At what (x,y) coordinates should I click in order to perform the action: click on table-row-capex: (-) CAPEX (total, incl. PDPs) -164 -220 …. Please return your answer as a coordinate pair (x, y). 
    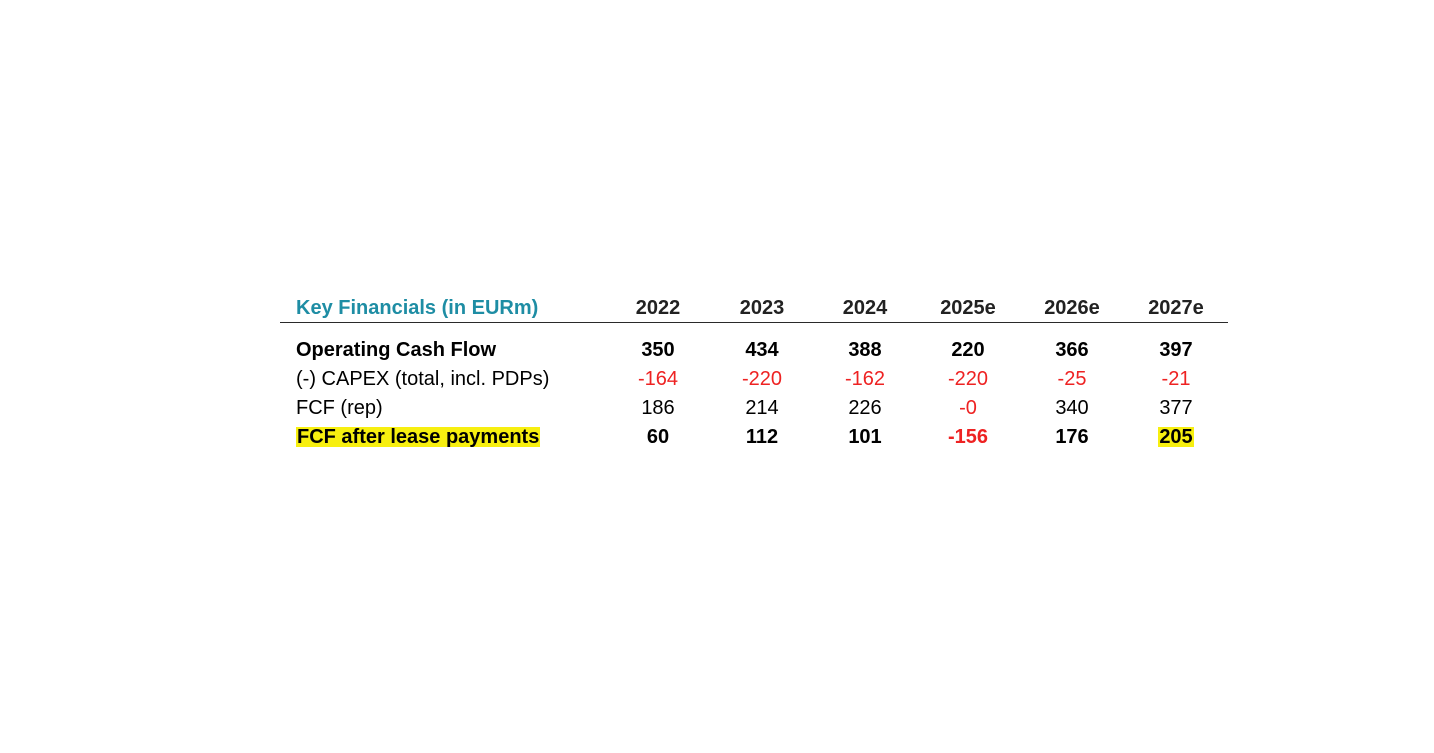
    Looking at the image, I should click on (754, 379).